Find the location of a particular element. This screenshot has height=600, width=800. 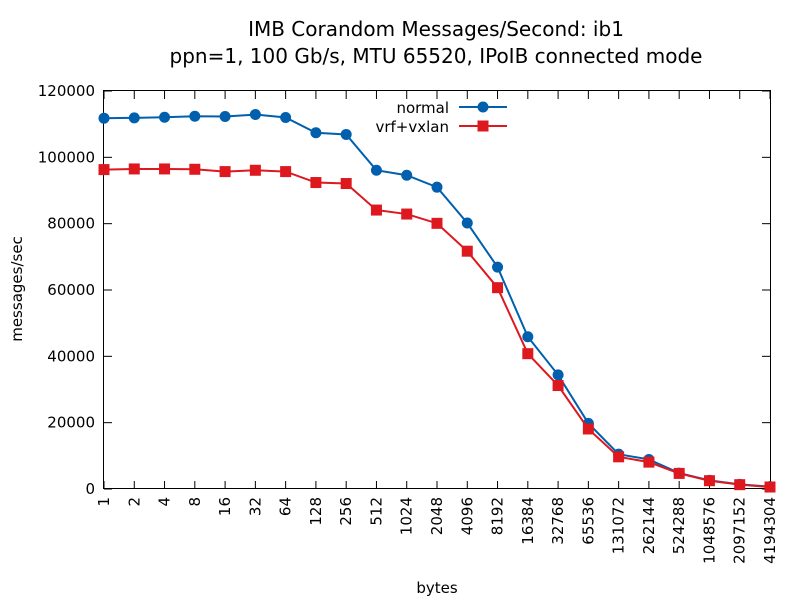

legend-marker-normal is located at coordinates (483, 107).